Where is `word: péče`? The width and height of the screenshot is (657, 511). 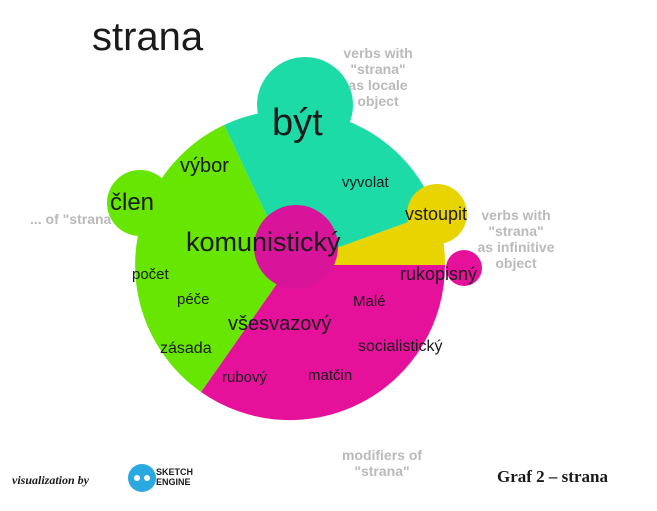
word: péče is located at coordinates (193, 299).